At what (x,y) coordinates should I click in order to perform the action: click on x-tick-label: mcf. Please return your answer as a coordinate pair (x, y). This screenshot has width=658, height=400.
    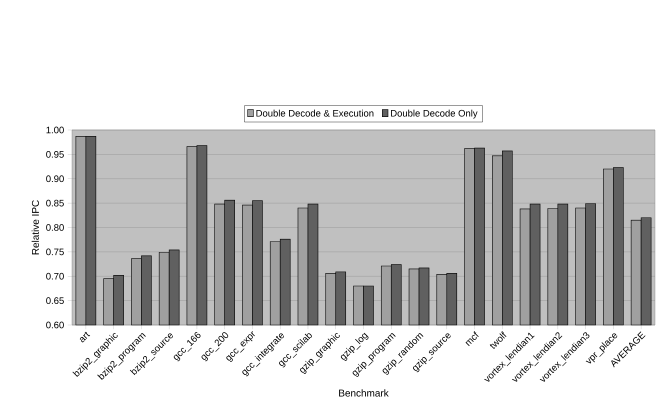
    Looking at the image, I should click on (472, 338).